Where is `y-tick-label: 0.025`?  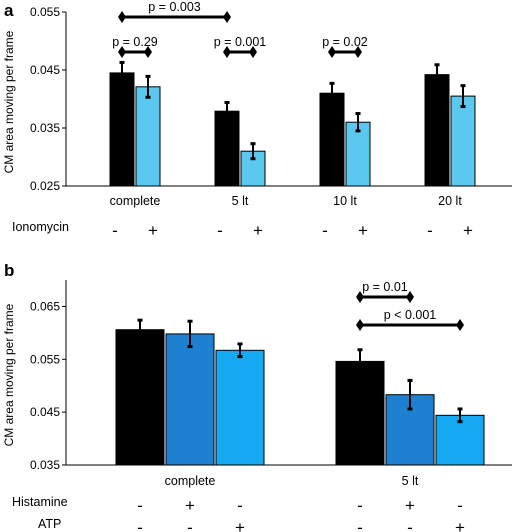 y-tick-label: 0.025 is located at coordinates (45, 186).